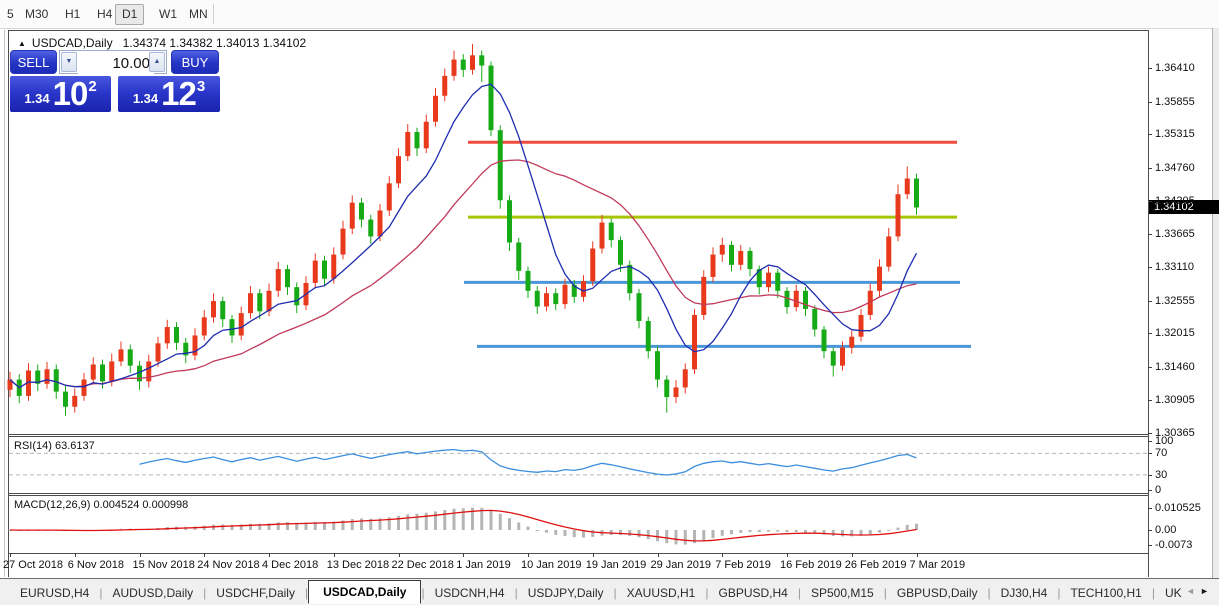 The height and width of the screenshot is (605, 1219). What do you see at coordinates (1166, 530) in the screenshot?
I see `macd-axis-label: 0.00` at bounding box center [1166, 530].